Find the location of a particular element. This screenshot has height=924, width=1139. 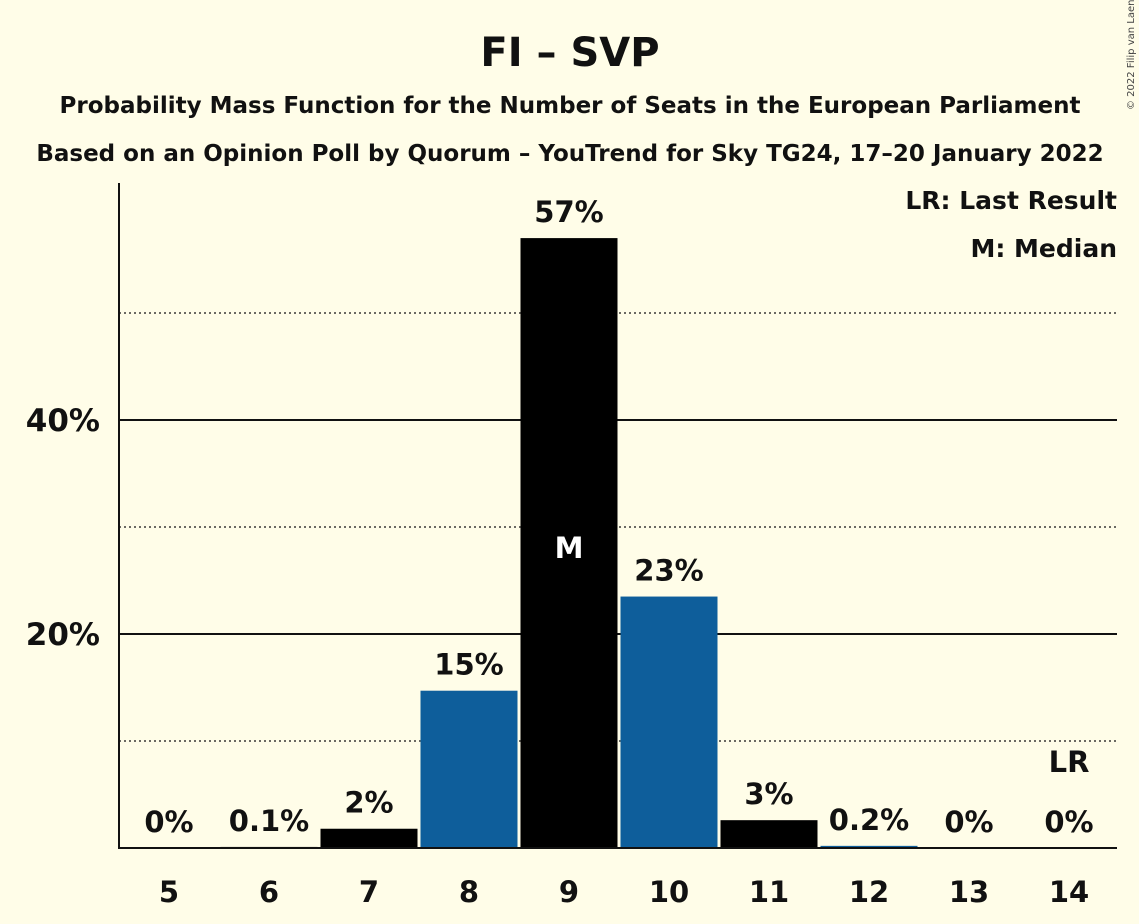

y-tick-label: 20% is located at coordinates (63, 635).